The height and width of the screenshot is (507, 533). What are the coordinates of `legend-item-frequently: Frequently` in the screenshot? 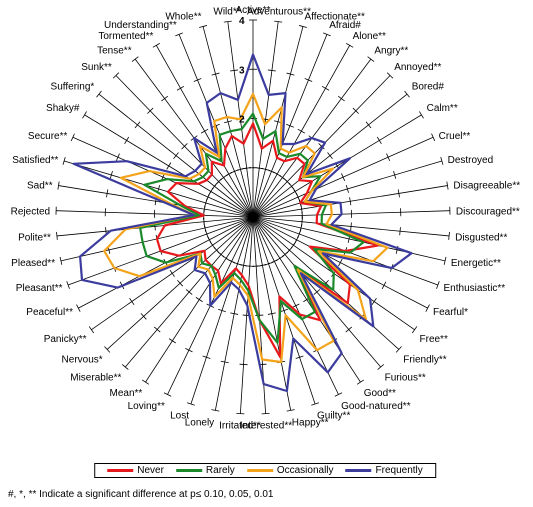 It's located at (384, 470).